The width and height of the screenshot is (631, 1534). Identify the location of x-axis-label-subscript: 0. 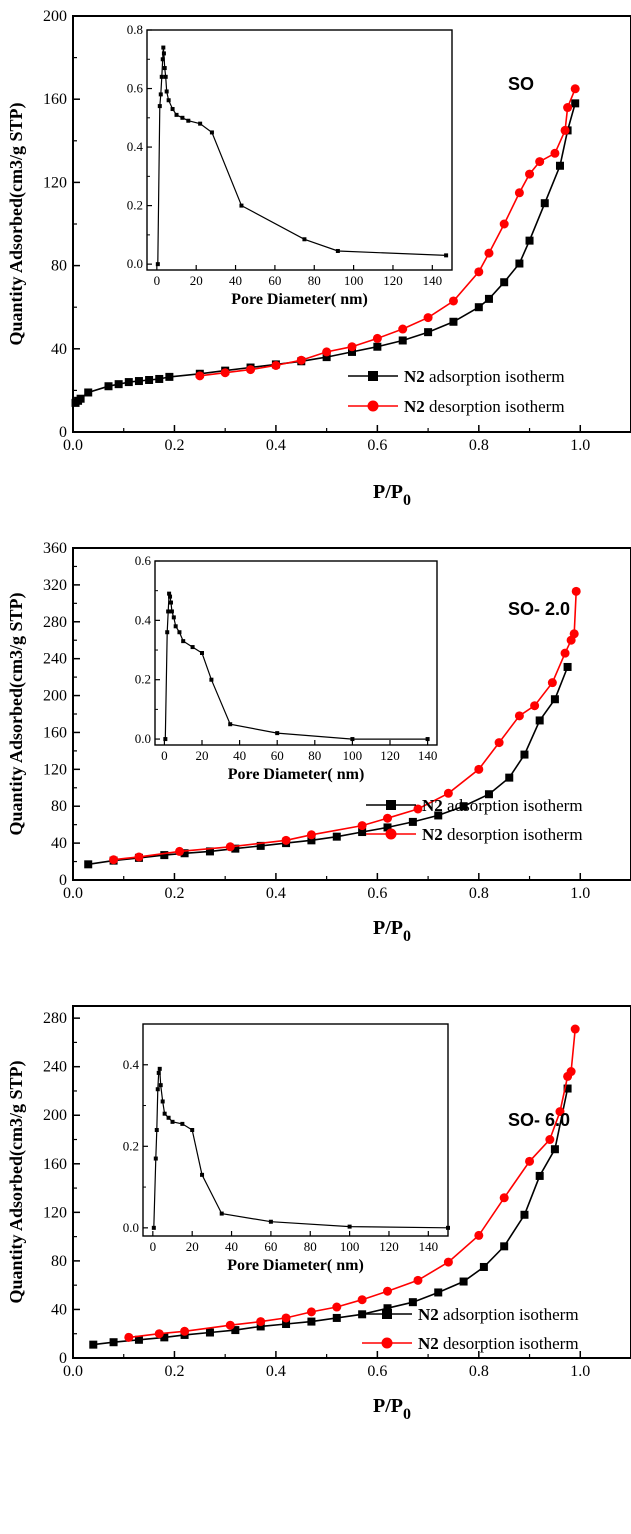
(407, 1414).